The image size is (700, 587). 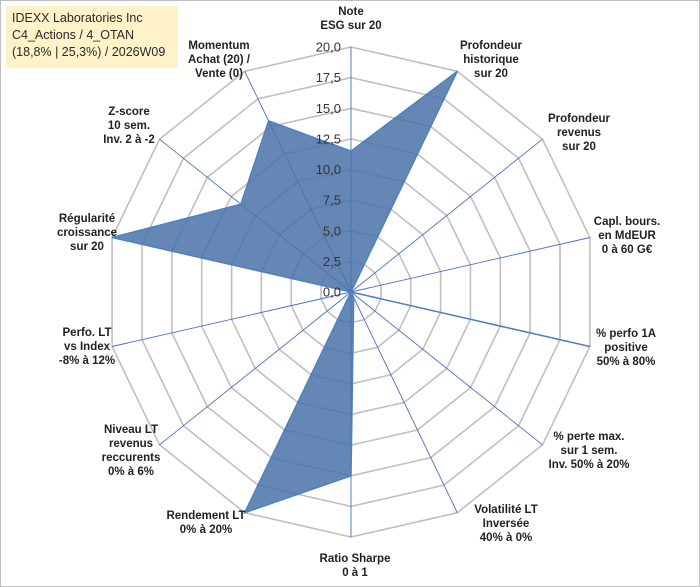 What do you see at coordinates (506, 538) in the screenshot?
I see `axis-label-6-line-2: 40% à 0%` at bounding box center [506, 538].